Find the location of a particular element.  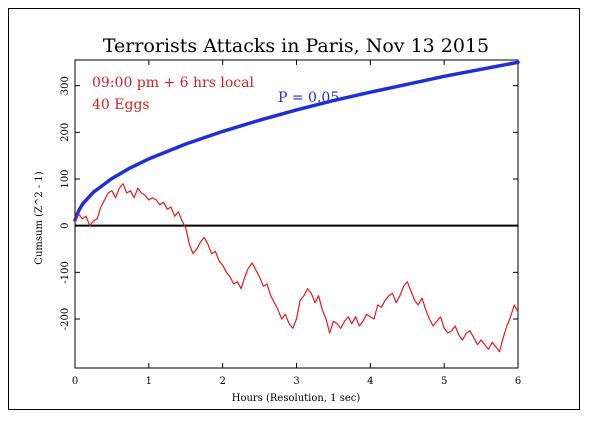

x-tick-label: 0 is located at coordinates (75, 381).